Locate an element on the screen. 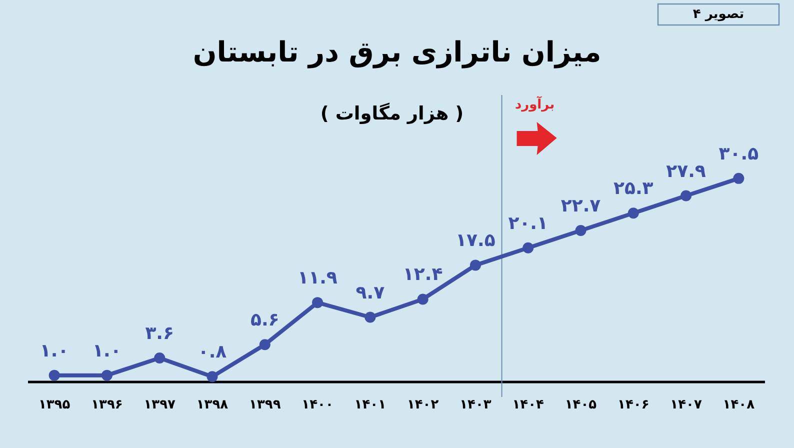 The height and width of the screenshot is (448, 794). x-tick-label: ۱۴۰۴ is located at coordinates (528, 405).